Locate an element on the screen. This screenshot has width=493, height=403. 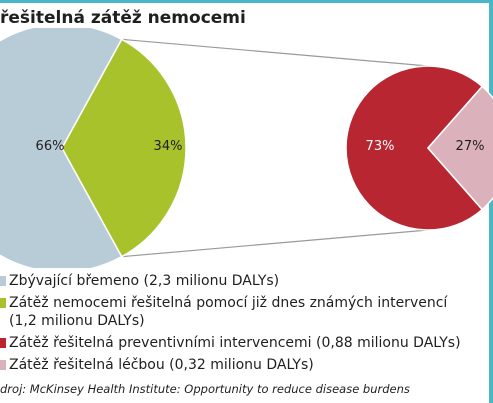
legend-swatch-treatment is located at coordinates (3, 365).